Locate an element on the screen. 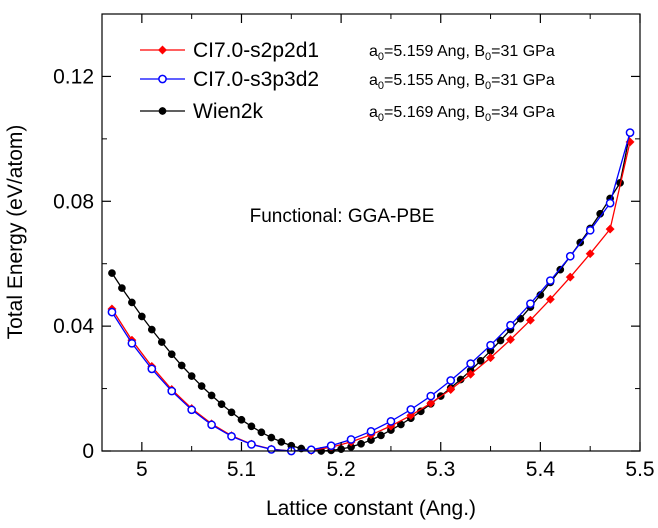 This screenshot has height=528, width=658. x-tick-label: 5.3 is located at coordinates (440, 469).